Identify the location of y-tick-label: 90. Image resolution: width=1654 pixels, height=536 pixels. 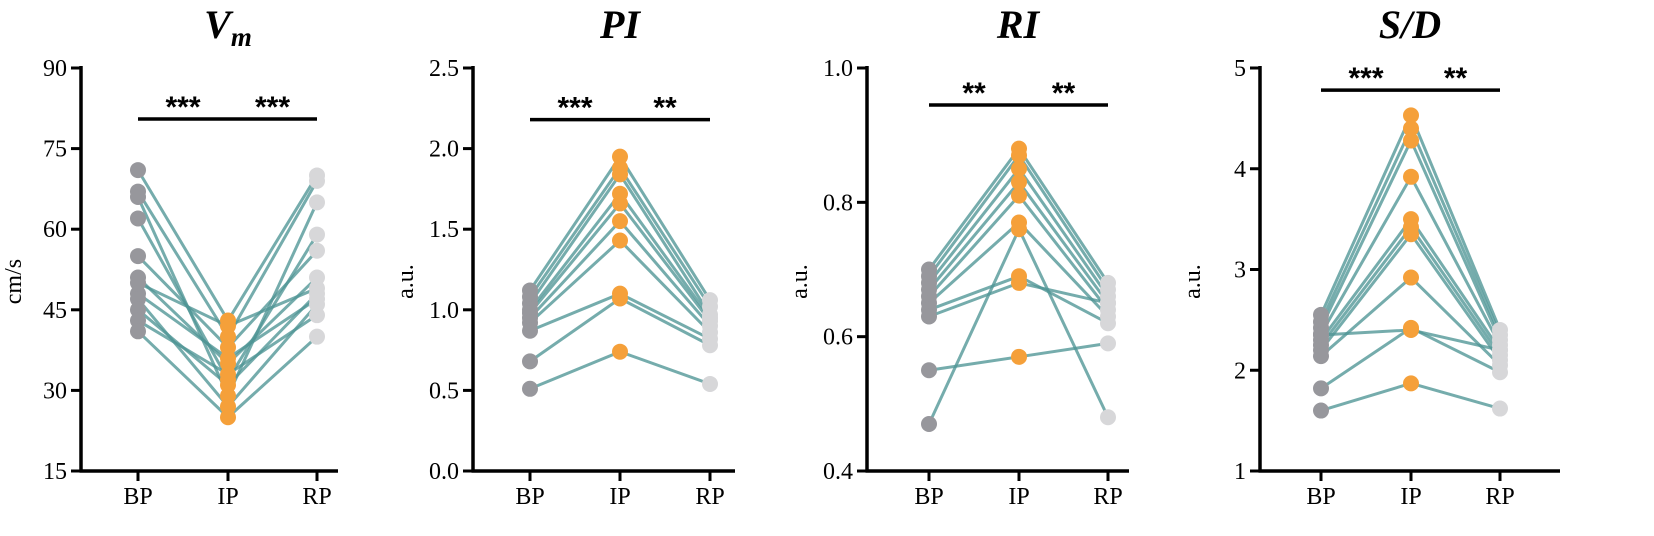
(55, 69).